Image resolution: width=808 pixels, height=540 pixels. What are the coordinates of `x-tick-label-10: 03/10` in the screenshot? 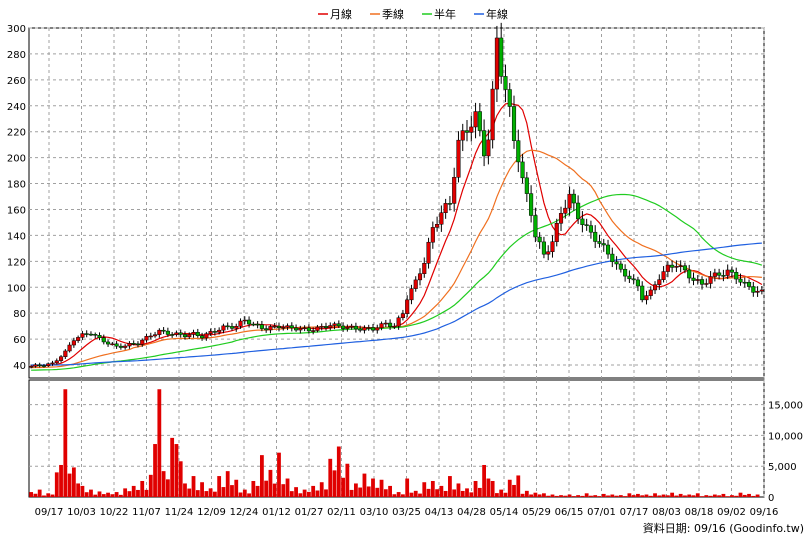 It's located at (374, 512).